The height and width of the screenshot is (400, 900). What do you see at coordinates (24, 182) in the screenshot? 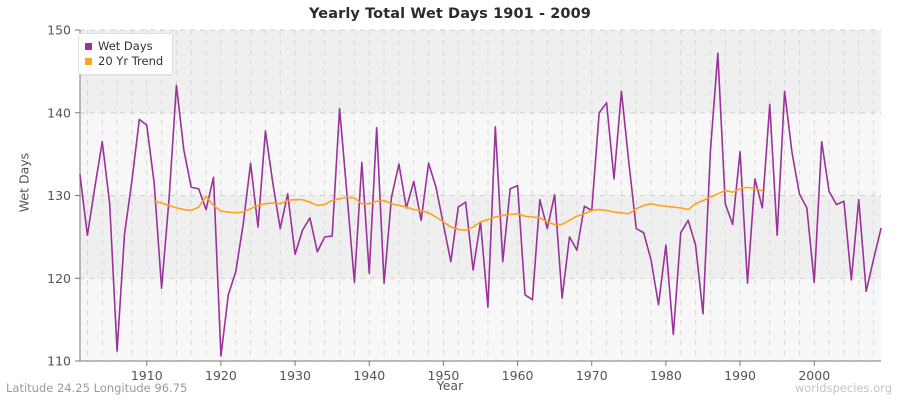
I see `y-axis-title: Wet Days` at bounding box center [24, 182].